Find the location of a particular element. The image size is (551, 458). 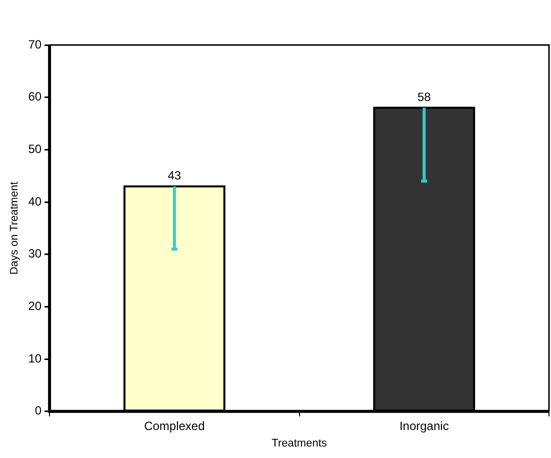

data-label: 58 is located at coordinates (424, 97).